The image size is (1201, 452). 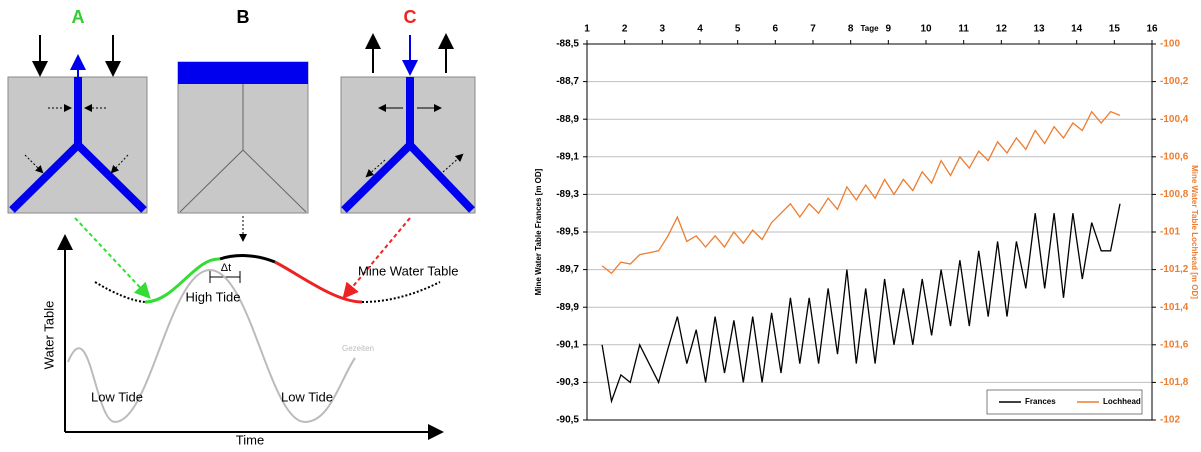 What do you see at coordinates (1152, 29) in the screenshot?
I see `x-tick-label: 16` at bounding box center [1152, 29].